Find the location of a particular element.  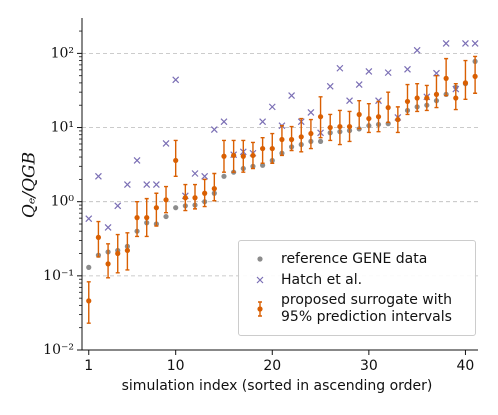

y-tick-label: 10² is located at coordinates (62, 53).